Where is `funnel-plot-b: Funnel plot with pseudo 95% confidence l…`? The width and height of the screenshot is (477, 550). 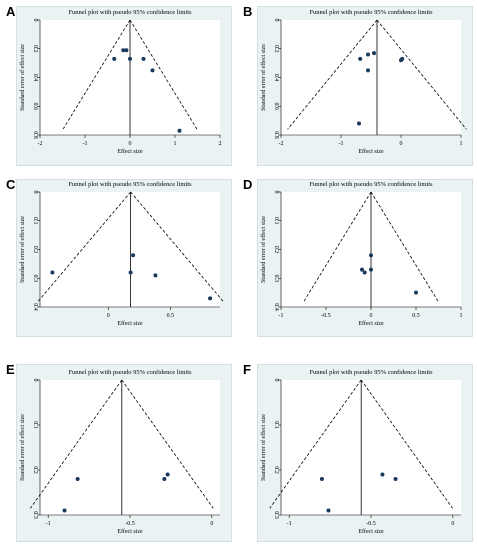 funnel-plot-b: Funnel plot with pseudo 95% confidence l… is located at coordinates (363, 82).